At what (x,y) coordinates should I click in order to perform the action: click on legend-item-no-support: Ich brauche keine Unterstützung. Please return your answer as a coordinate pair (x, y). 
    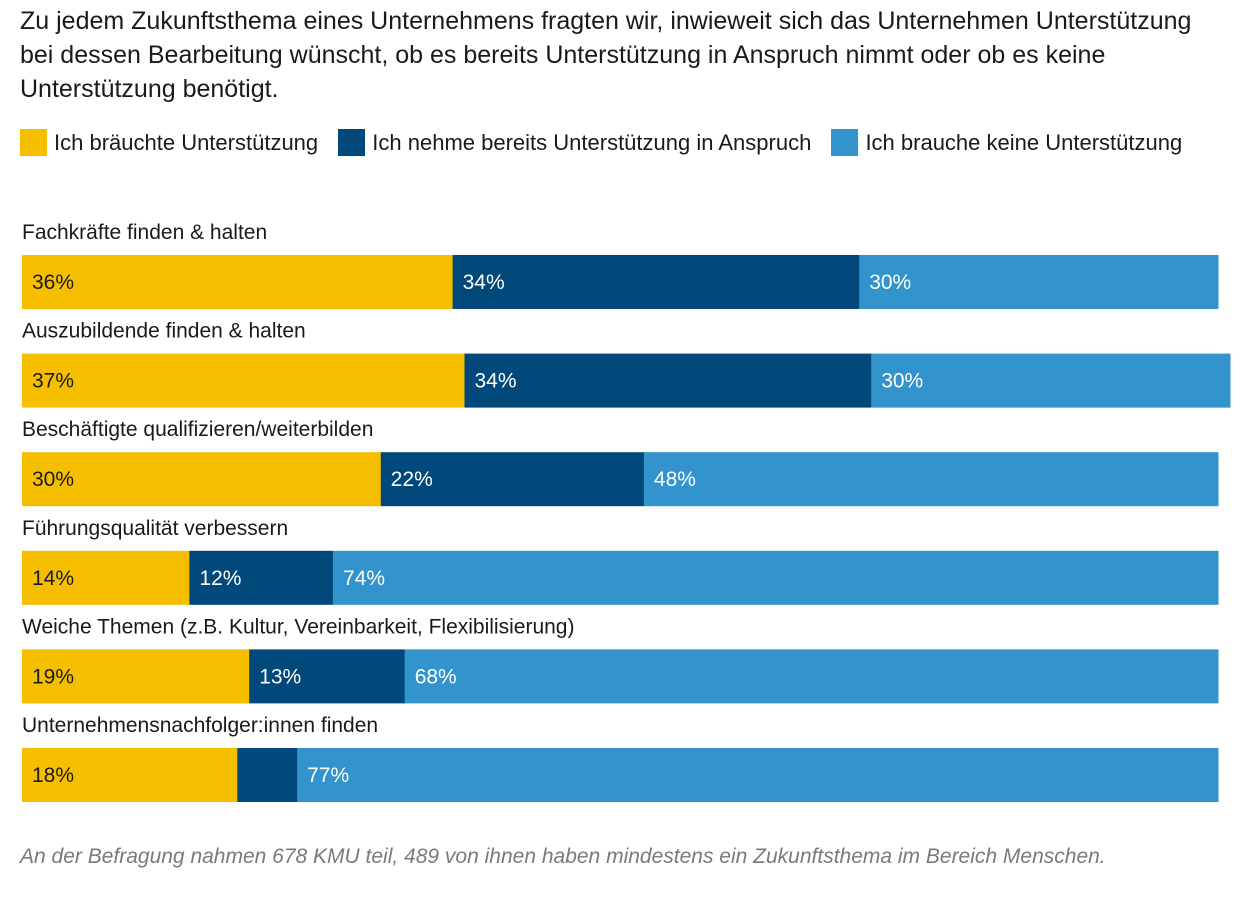
    Looking at the image, I should click on (1007, 142).